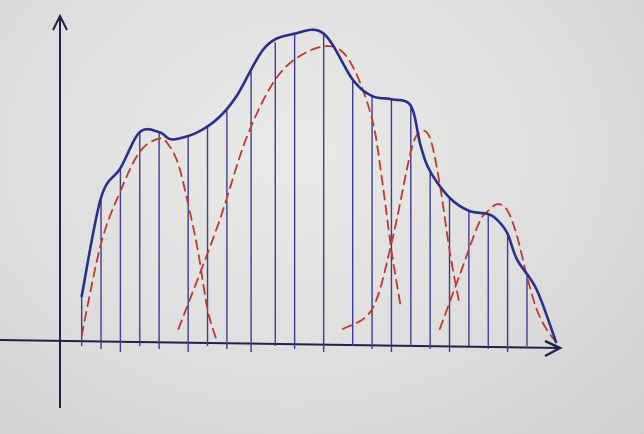 The width and height of the screenshot is (644, 434). Describe the element at coordinates (553, 348) in the screenshot. I see `x-axis-arrowhead` at that location.